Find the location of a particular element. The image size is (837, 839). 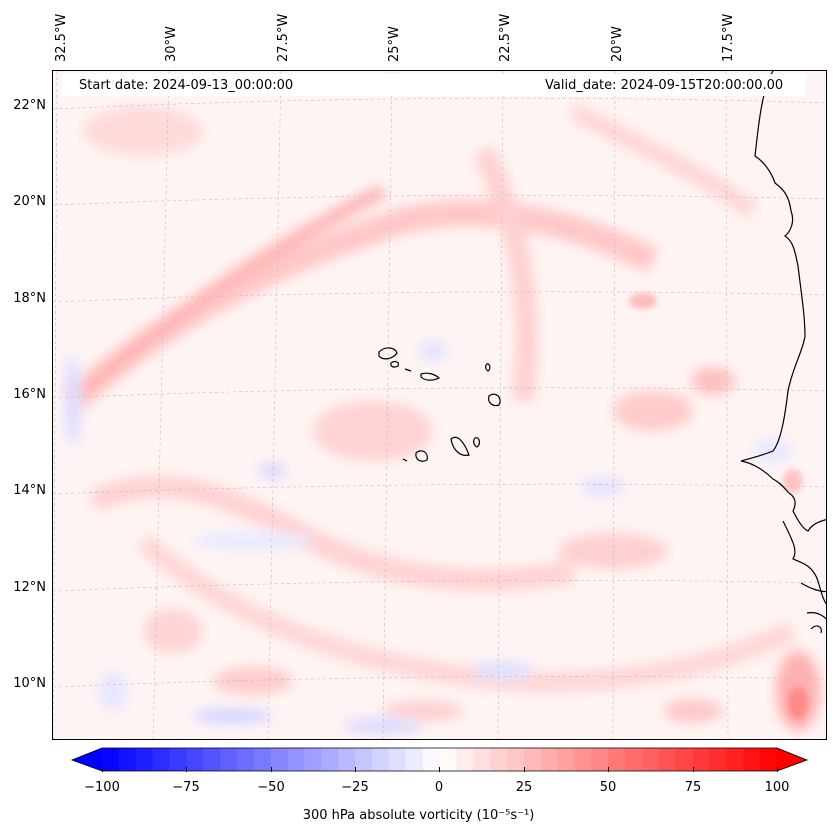

colorbar-tick-label: 75 is located at coordinates (693, 787).